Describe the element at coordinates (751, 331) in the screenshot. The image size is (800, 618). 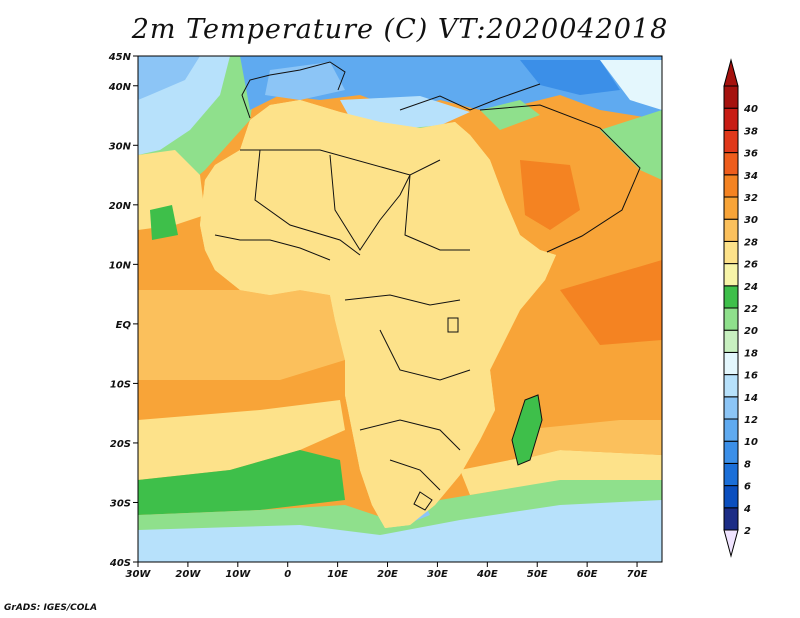
I see `colorbar-label: 20` at that location.